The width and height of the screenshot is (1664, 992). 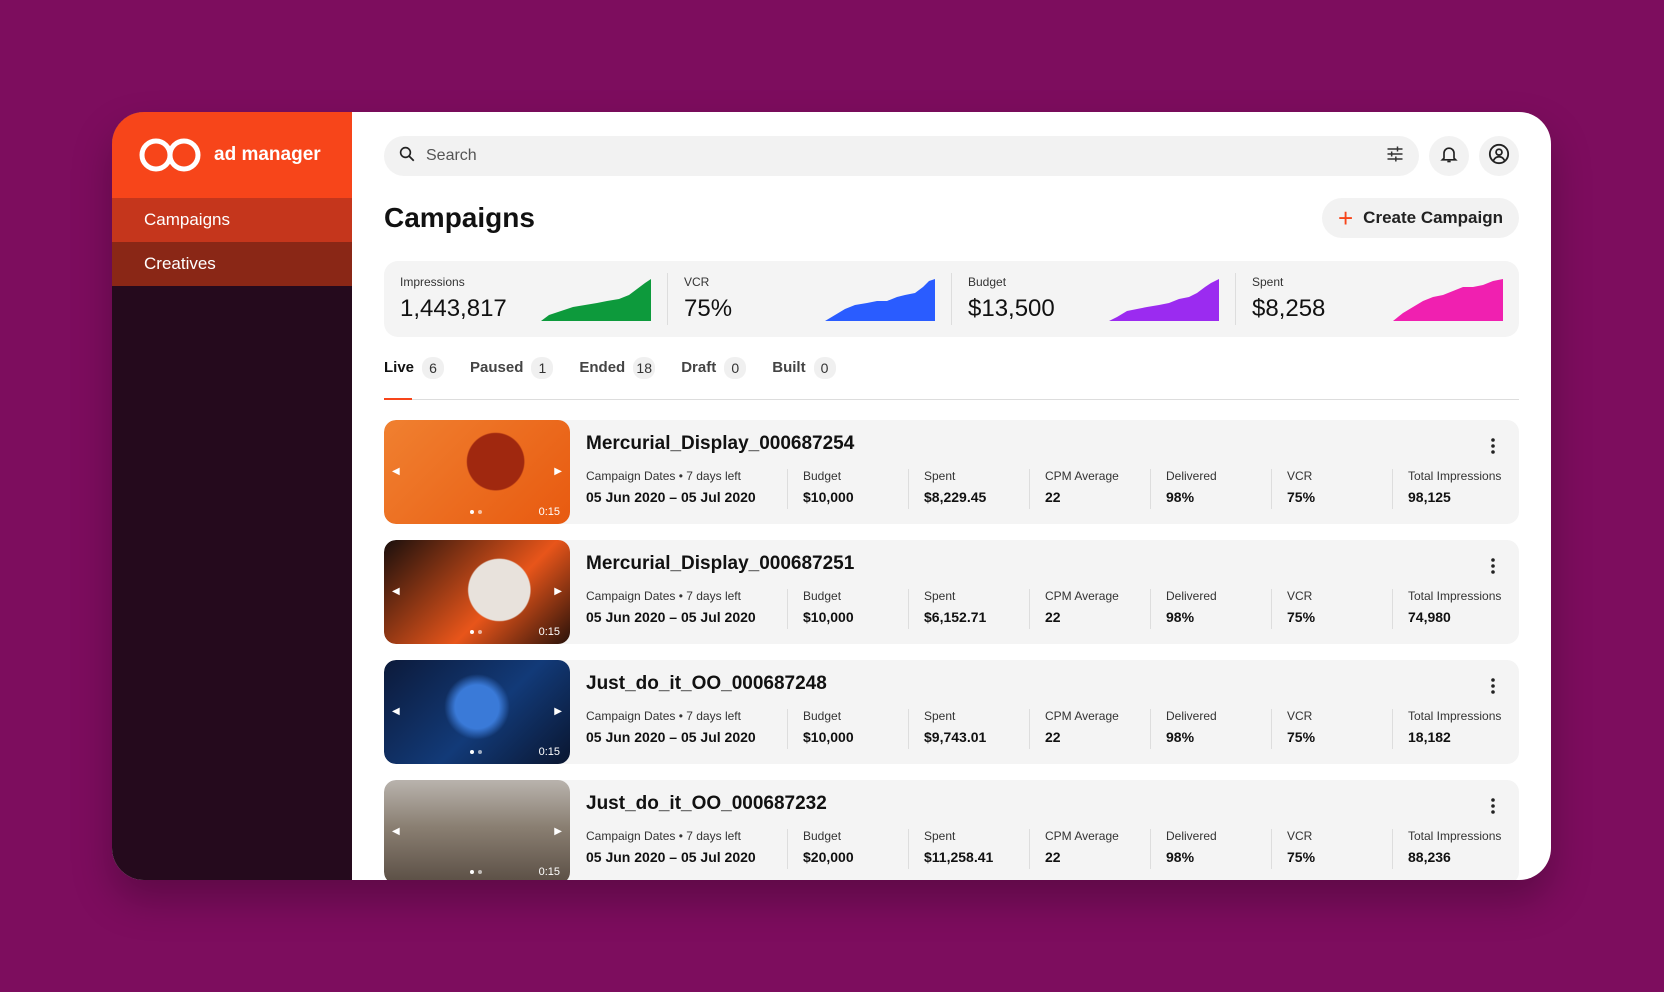 What do you see at coordinates (1447, 729) in the screenshot?
I see `metric-total-impressions: Total Impressions 18,182` at bounding box center [1447, 729].